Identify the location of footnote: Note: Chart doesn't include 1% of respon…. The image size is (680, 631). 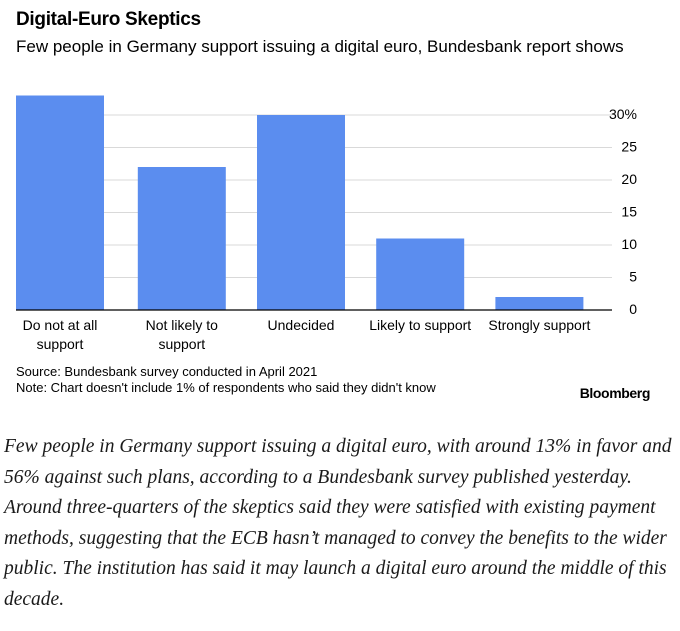
(226, 387).